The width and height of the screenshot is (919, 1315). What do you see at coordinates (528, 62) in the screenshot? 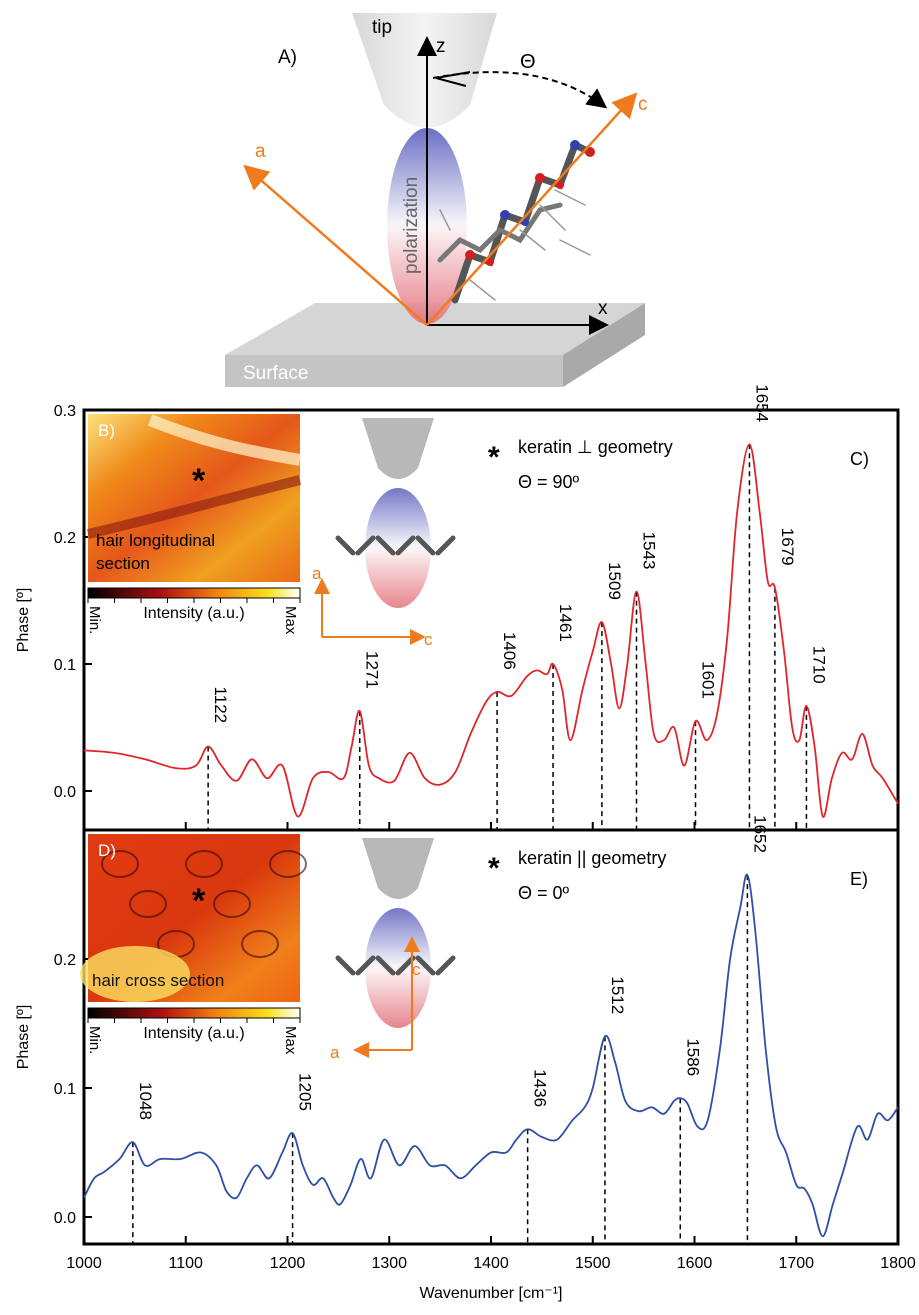
I see `theta-label: Θ` at bounding box center [528, 62].